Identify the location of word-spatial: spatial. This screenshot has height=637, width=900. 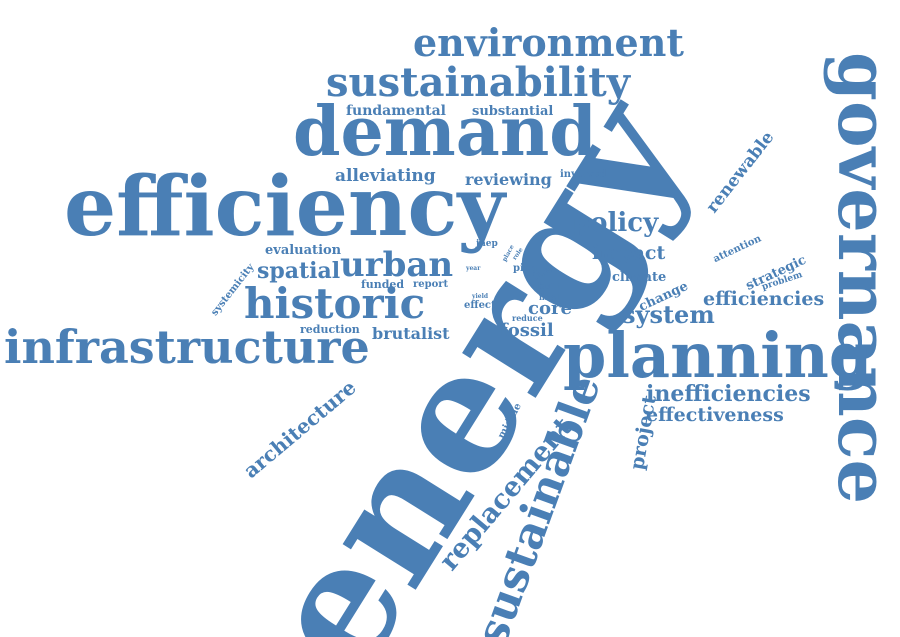
(299, 271).